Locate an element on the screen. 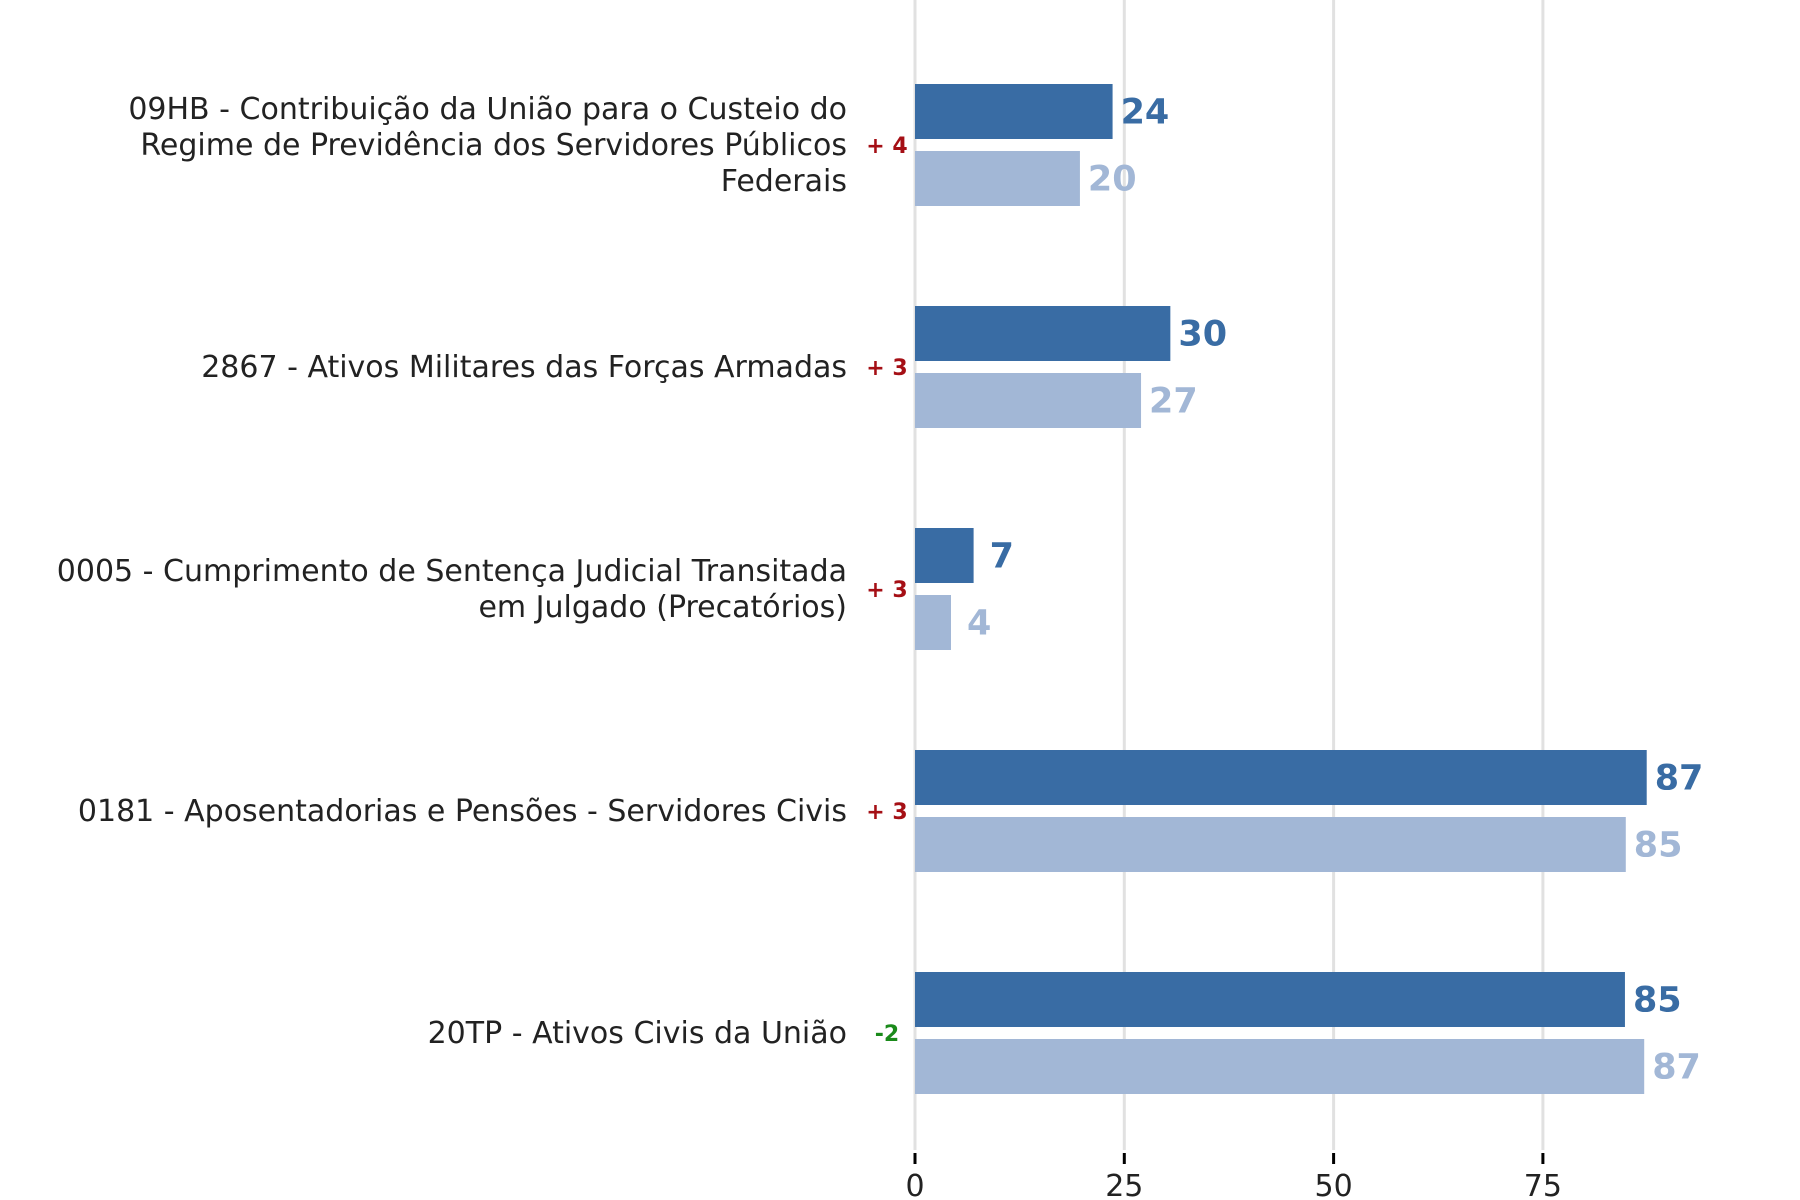 This screenshot has width=1800, height=1200. value-label-series2-2: 4 is located at coordinates (979, 624).